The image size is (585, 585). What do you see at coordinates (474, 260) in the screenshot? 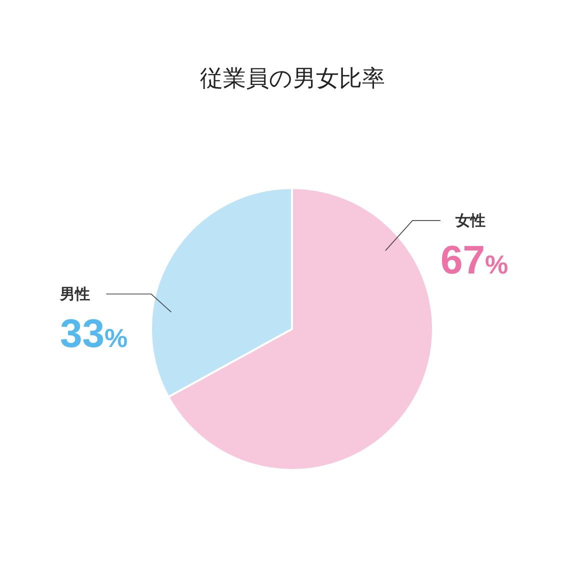
I see `data-label: 67%` at bounding box center [474, 260].